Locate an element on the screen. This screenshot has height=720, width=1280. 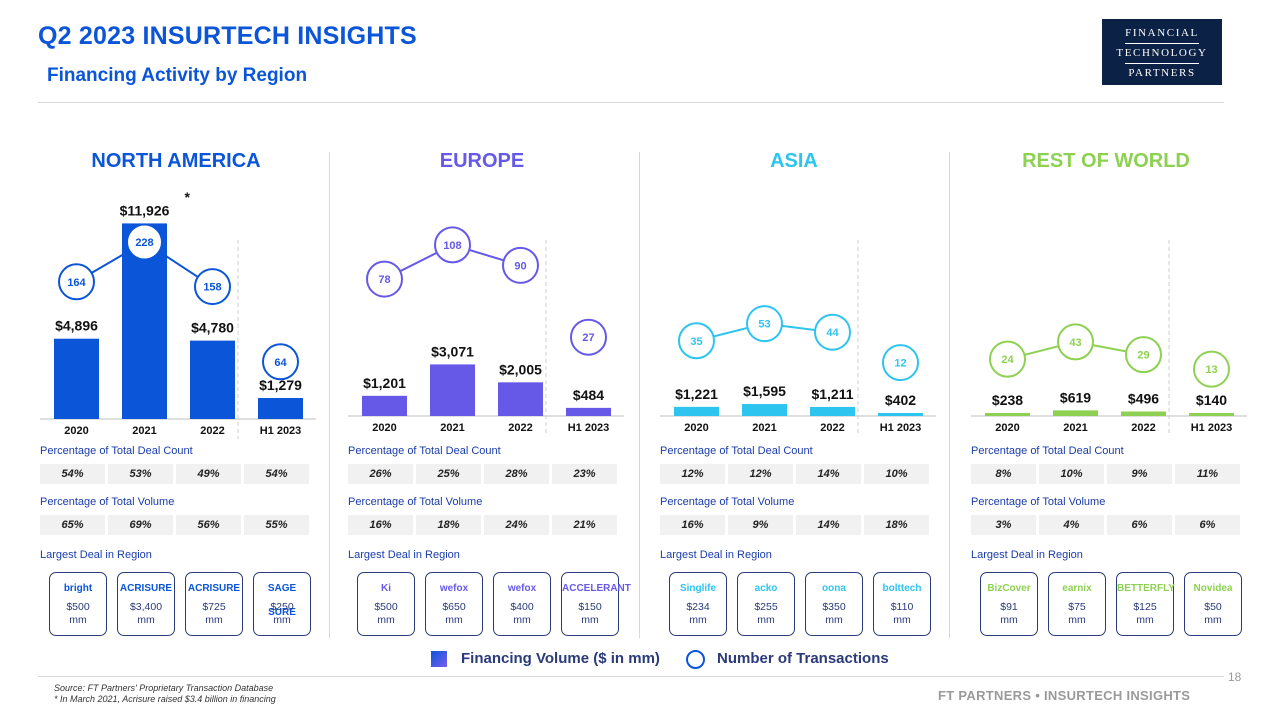
volume-legend-swatch is located at coordinates (439, 659).